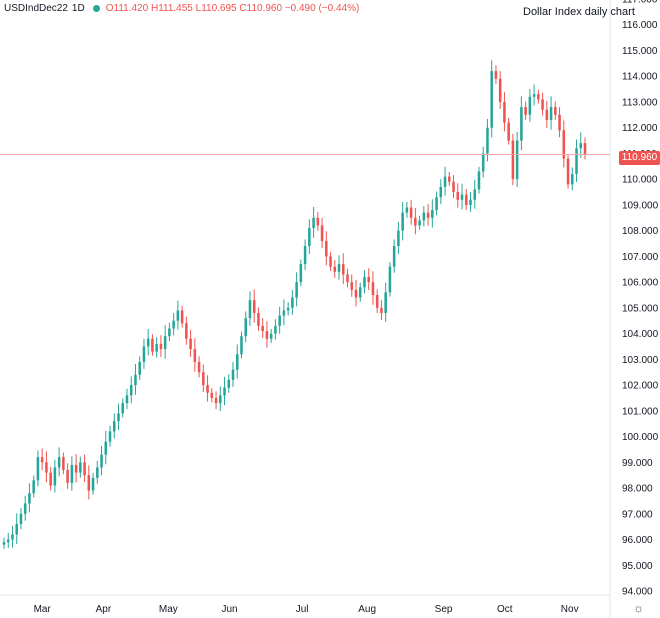  Describe the element at coordinates (322, 8) in the screenshot. I see `change-value: −0.490 (−0.44%)` at that location.